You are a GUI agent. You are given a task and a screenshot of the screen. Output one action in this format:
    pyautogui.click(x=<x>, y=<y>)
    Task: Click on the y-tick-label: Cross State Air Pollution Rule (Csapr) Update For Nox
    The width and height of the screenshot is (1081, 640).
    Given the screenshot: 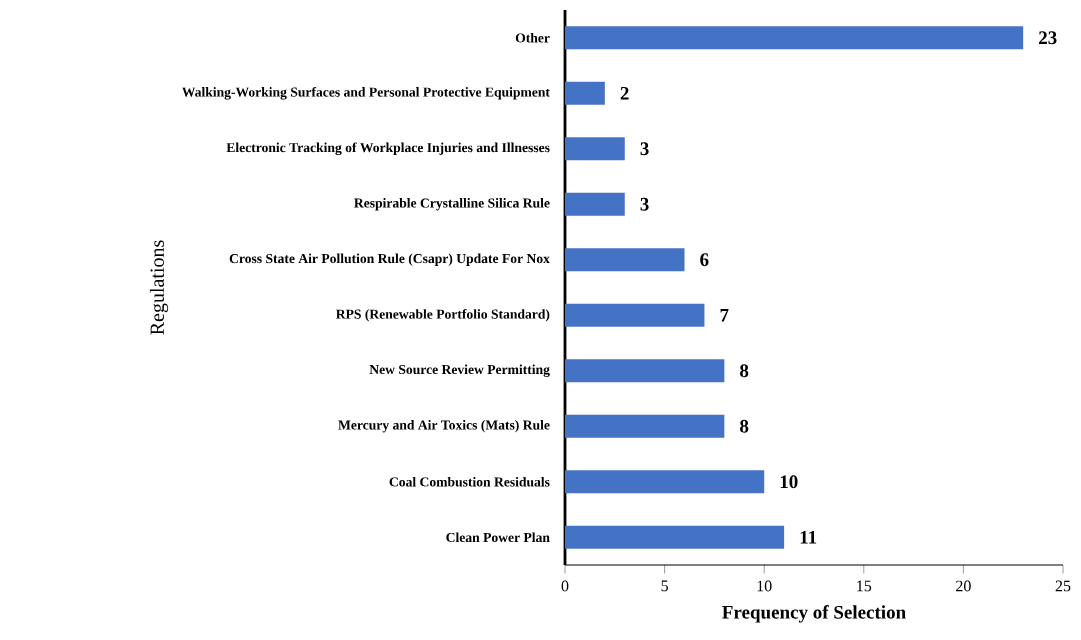 What is the action you would take?
    pyautogui.click(x=389, y=259)
    